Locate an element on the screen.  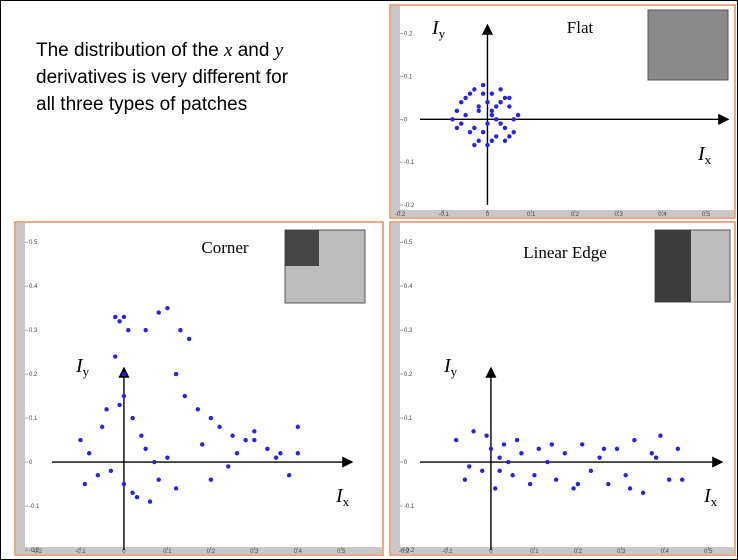
x-tick-label: -0.2 is located at coordinates (37, 552).